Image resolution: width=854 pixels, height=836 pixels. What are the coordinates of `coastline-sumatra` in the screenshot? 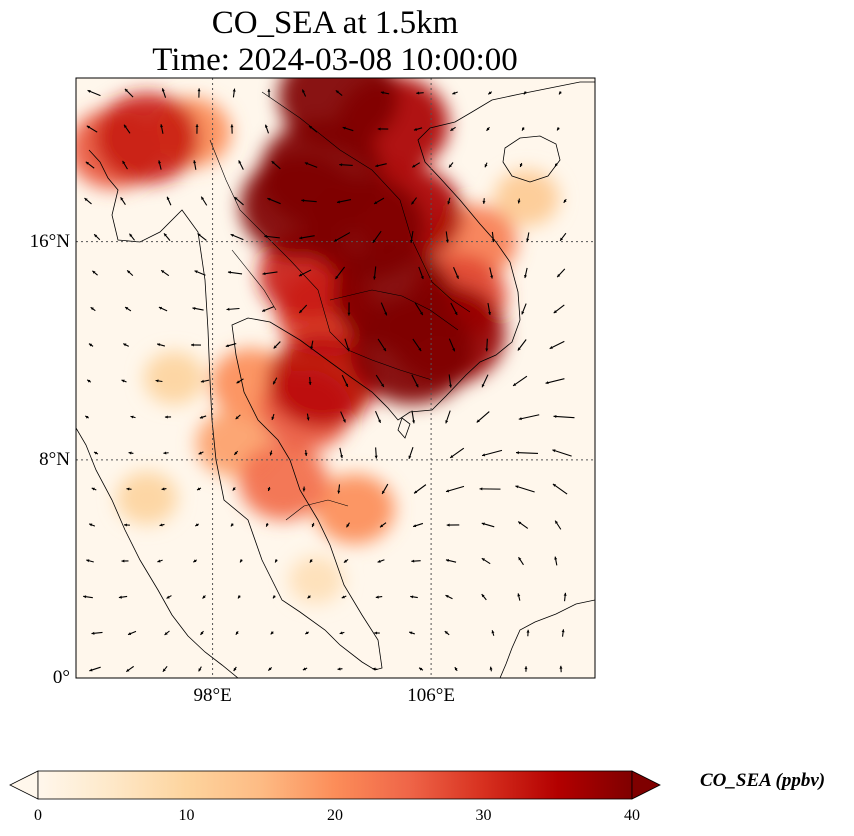 It's located at (157, 552).